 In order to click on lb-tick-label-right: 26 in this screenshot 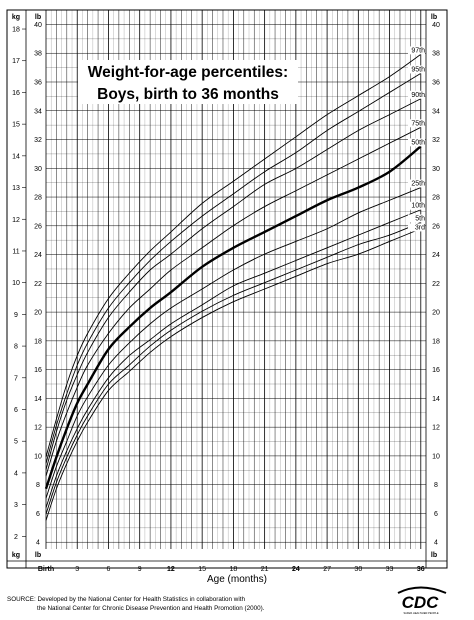, I will do `click(436, 226)`.